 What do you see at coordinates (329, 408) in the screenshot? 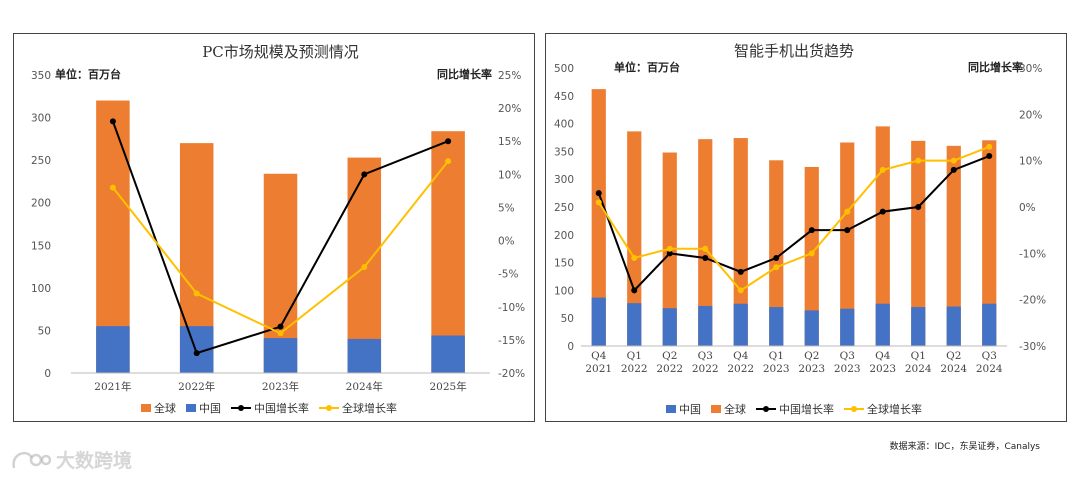
I see `legend-marker-global-growth-line` at bounding box center [329, 408].